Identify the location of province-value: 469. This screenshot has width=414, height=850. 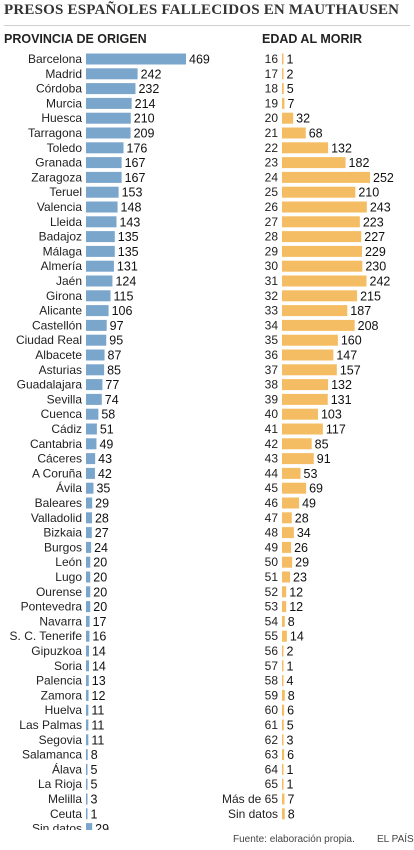
(199, 60).